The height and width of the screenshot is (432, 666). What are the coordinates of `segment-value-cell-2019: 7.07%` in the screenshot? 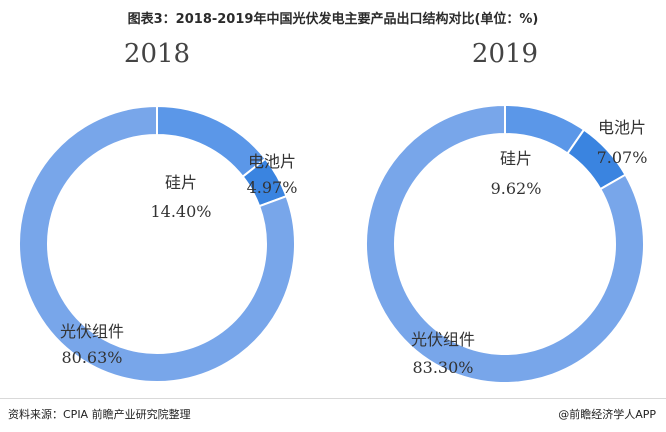 It's located at (622, 157).